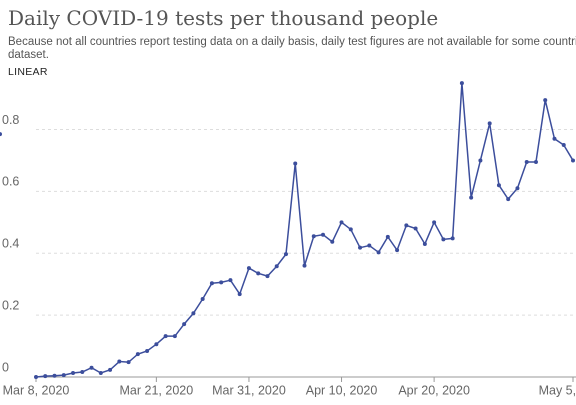 The height and width of the screenshot is (405, 576). What do you see at coordinates (157, 390) in the screenshot?
I see `x-tick-label: Mar 21, 2020` at bounding box center [157, 390].